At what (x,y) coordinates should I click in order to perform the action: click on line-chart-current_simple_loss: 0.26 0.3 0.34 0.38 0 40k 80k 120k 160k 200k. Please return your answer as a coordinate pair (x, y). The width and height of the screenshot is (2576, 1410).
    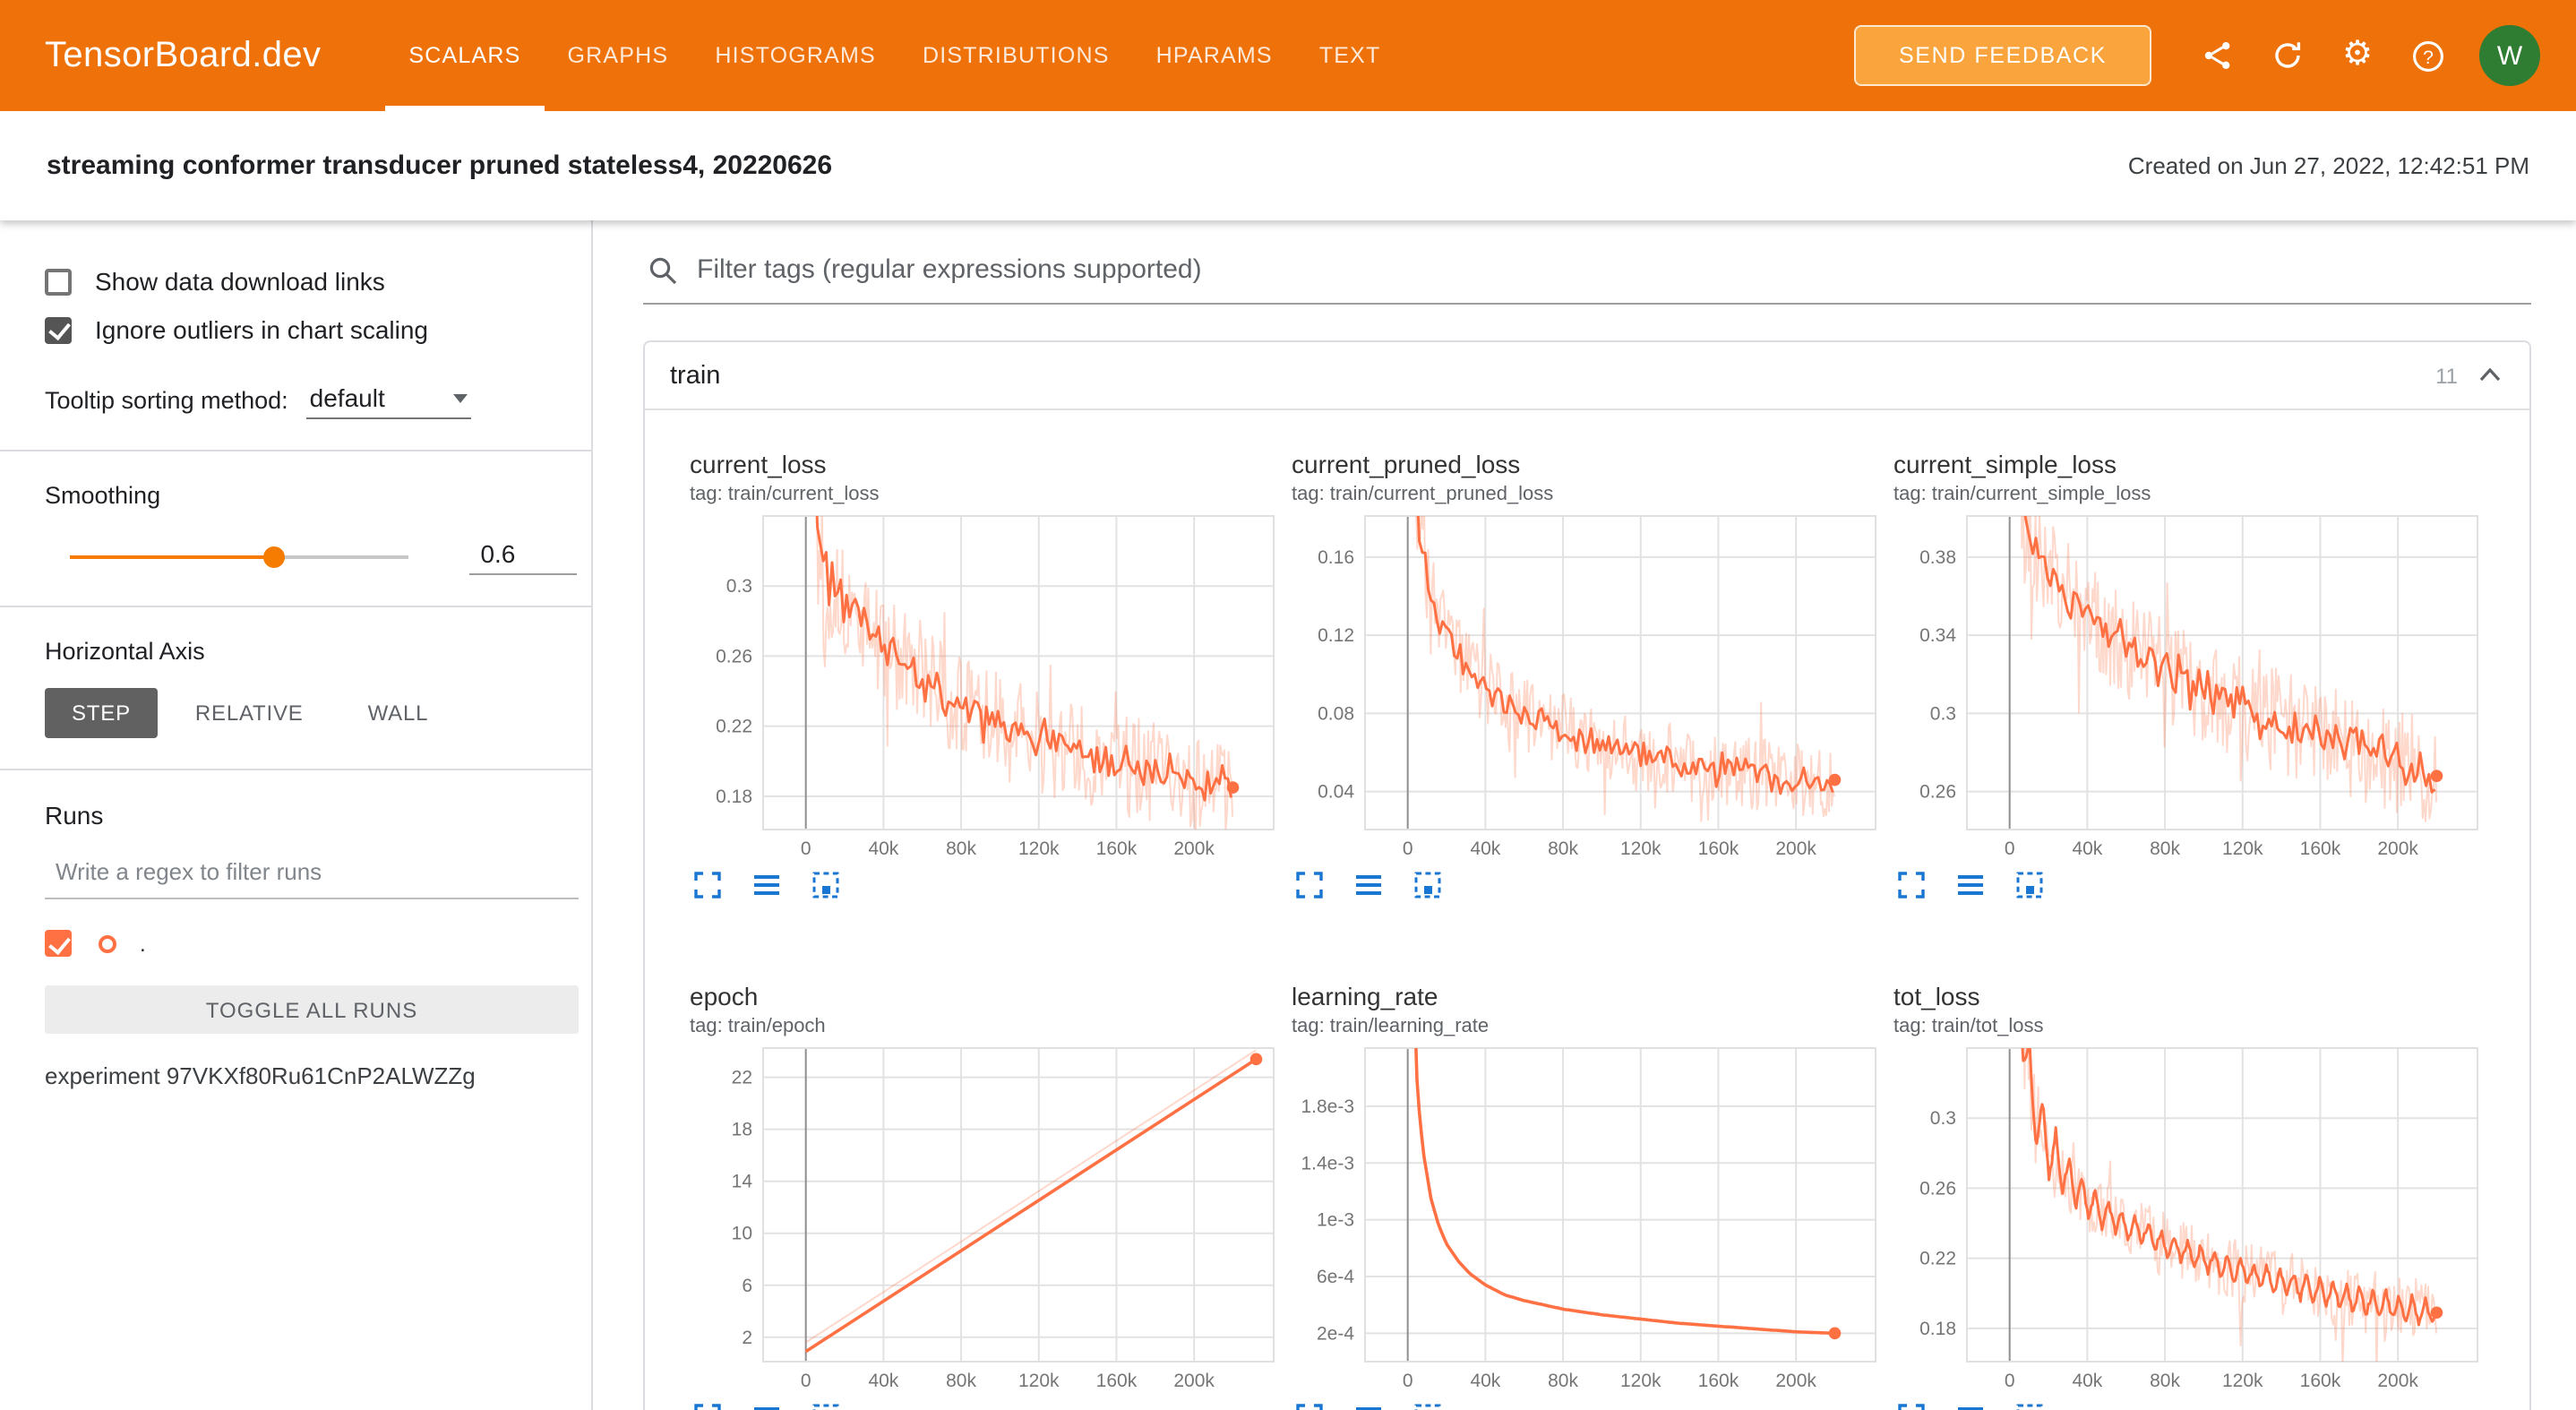
    Looking at the image, I should click on (2198, 687).